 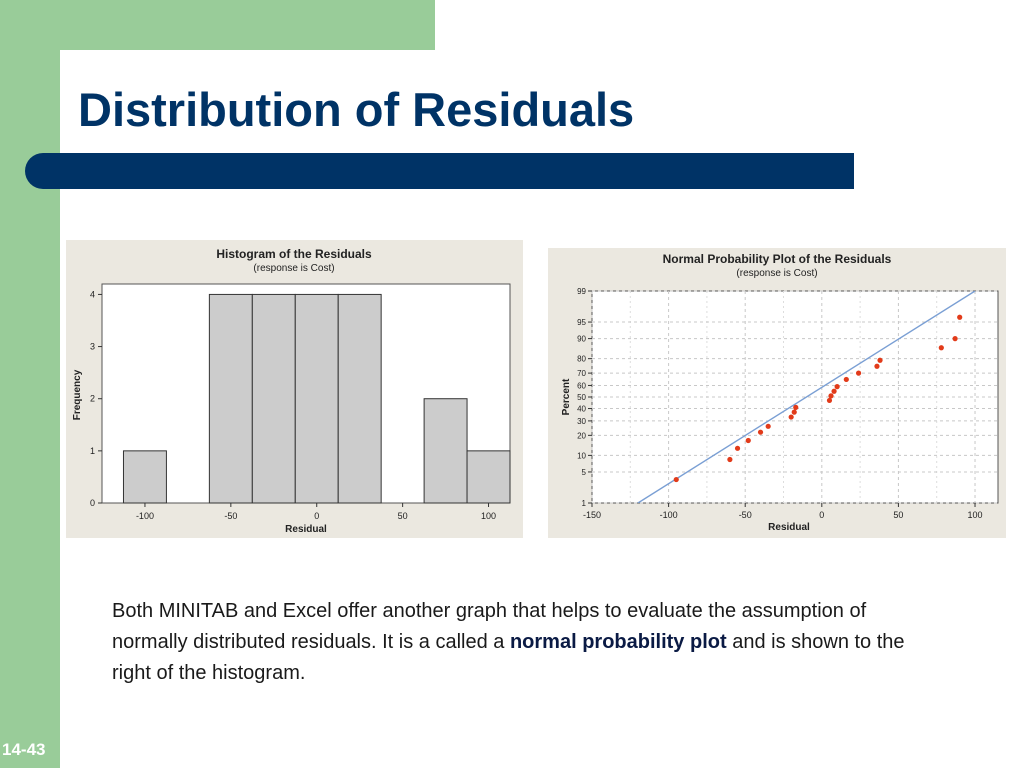 What do you see at coordinates (566, 396) in the screenshot?
I see `probability-plot-y-label: Percent` at bounding box center [566, 396].